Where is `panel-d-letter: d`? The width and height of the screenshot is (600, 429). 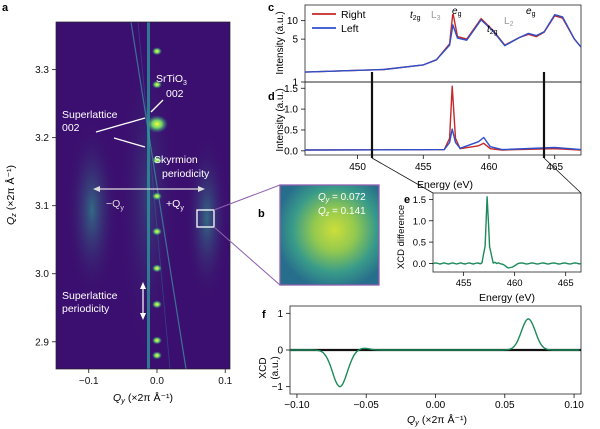
panel-d-letter: d is located at coordinates (271, 97).